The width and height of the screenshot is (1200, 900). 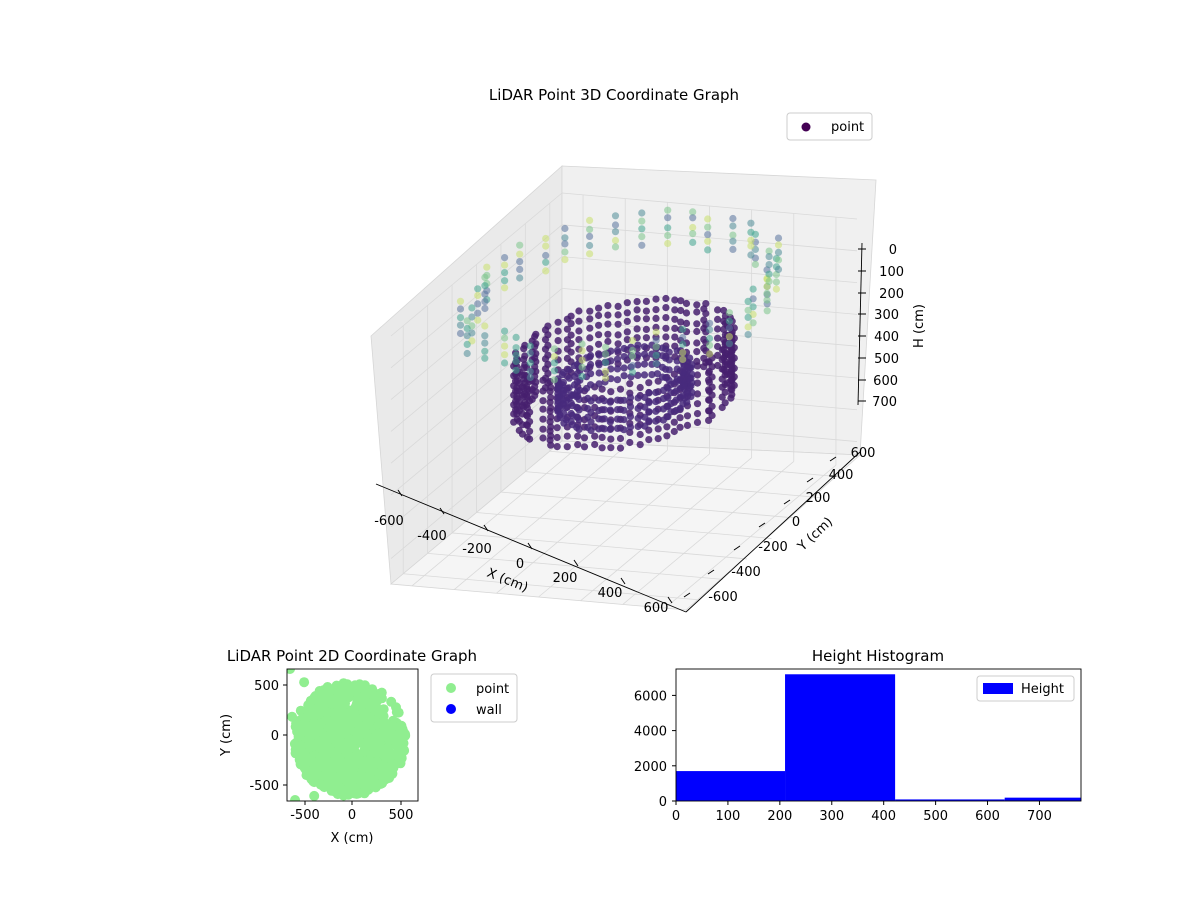 I want to click on y-tick-label: 200, so click(x=818, y=498).